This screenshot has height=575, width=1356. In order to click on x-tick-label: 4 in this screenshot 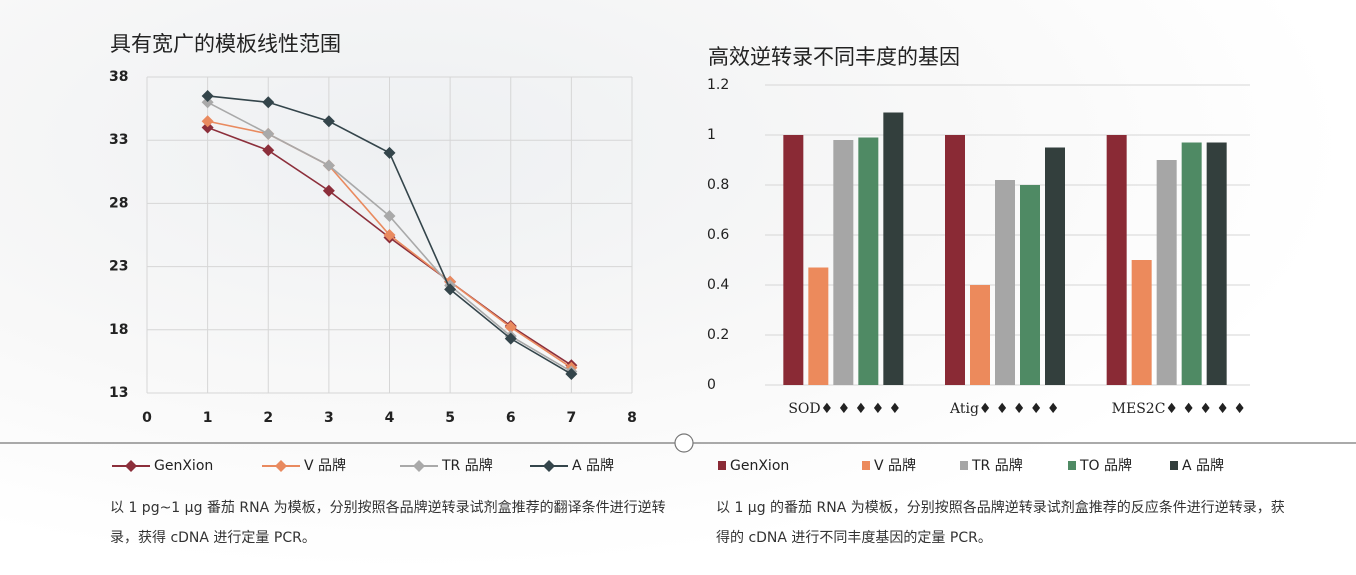, I will do `click(390, 418)`.